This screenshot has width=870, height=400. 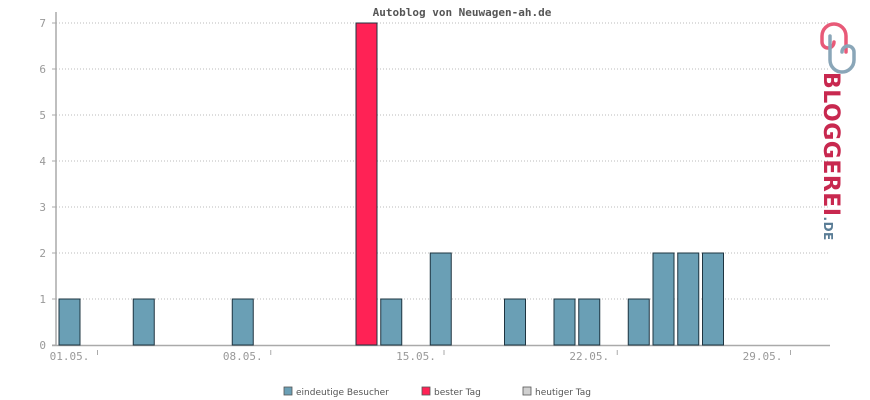 I want to click on x-tick-label: 29.05., so click(x=763, y=356).